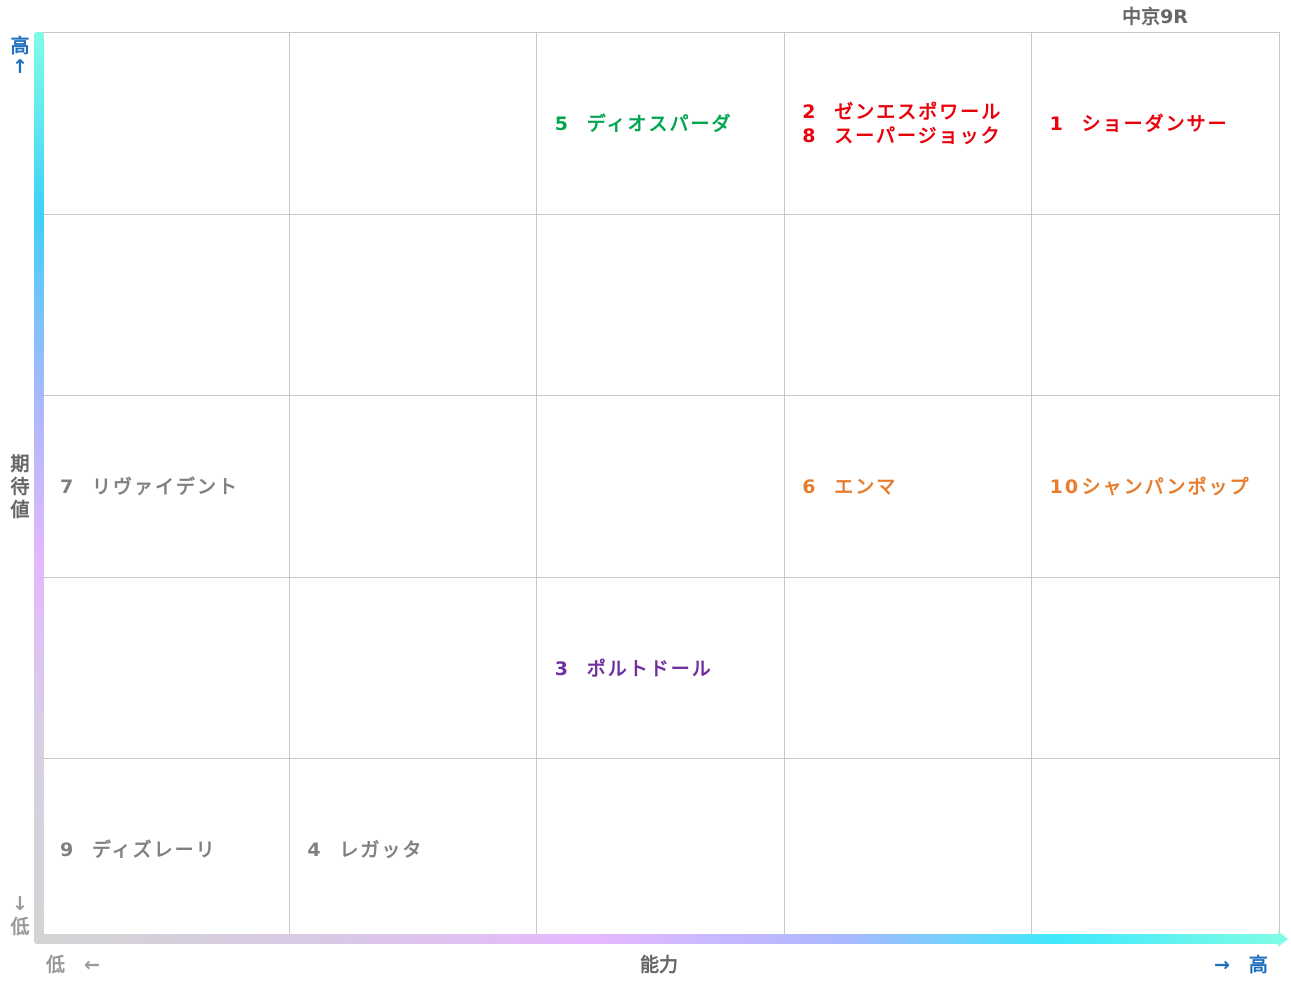 The height and width of the screenshot is (983, 1291). I want to click on horse-number: 9, so click(68, 850).